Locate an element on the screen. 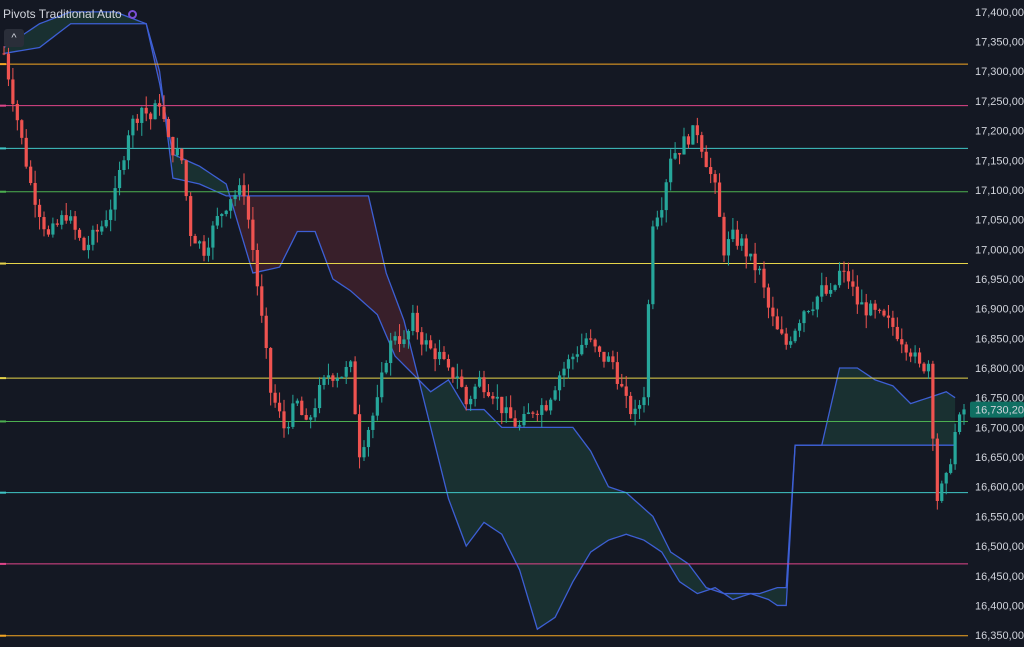  indicator-settings-icon is located at coordinates (132, 14).